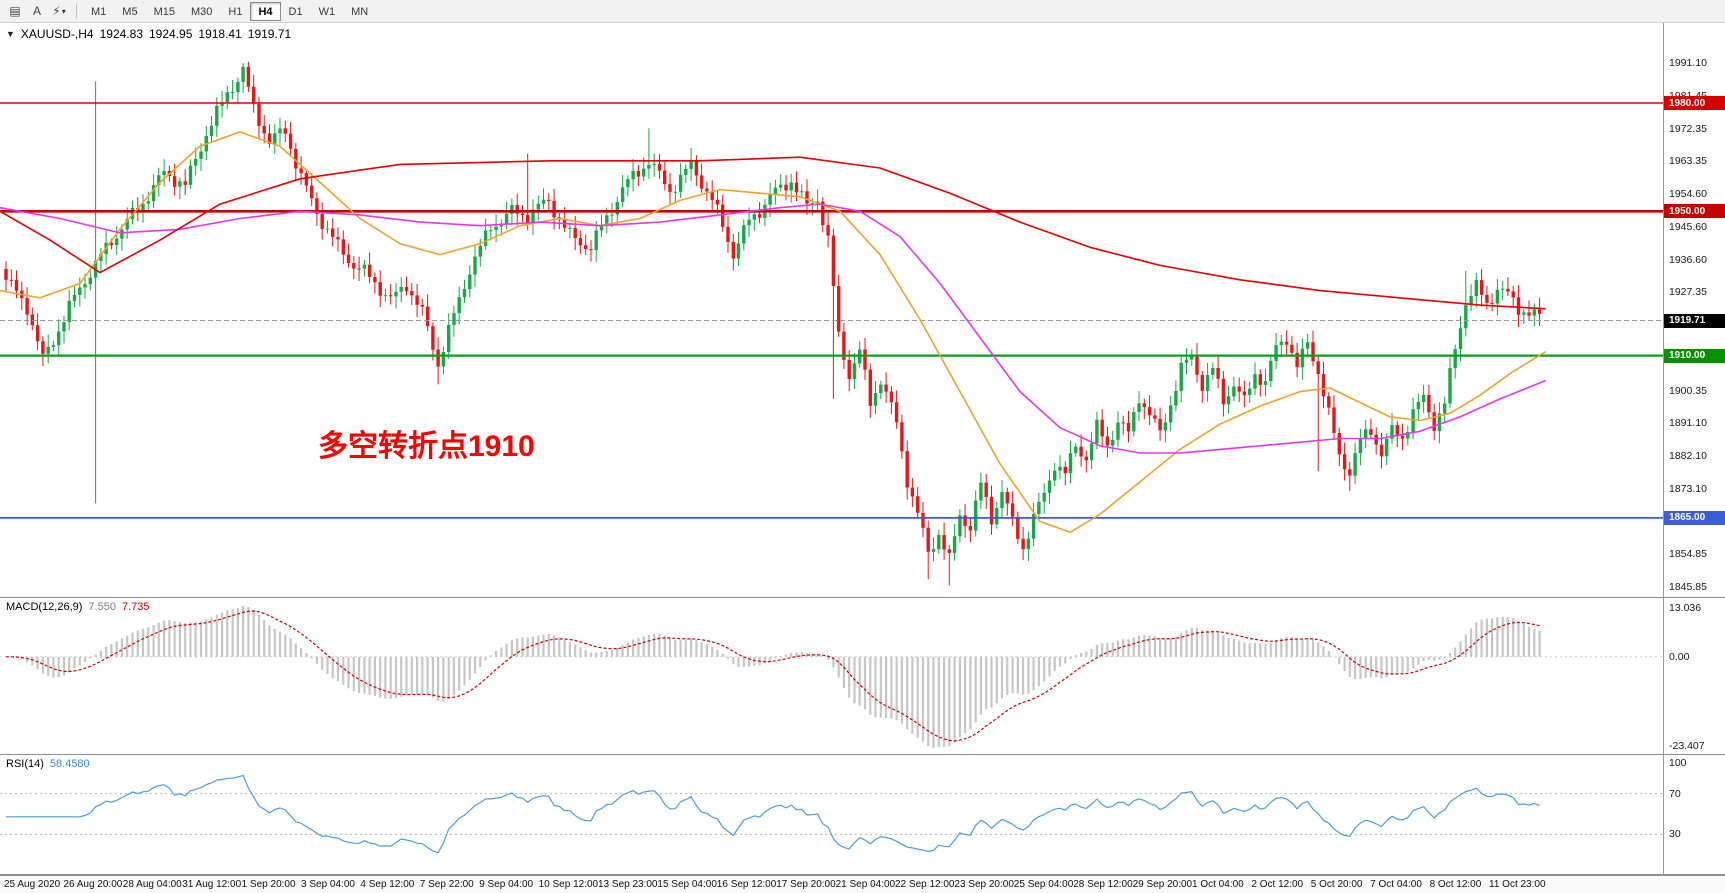  Describe the element at coordinates (1687, 746) in the screenshot. I see `macd-scale-label: -23.407` at that location.